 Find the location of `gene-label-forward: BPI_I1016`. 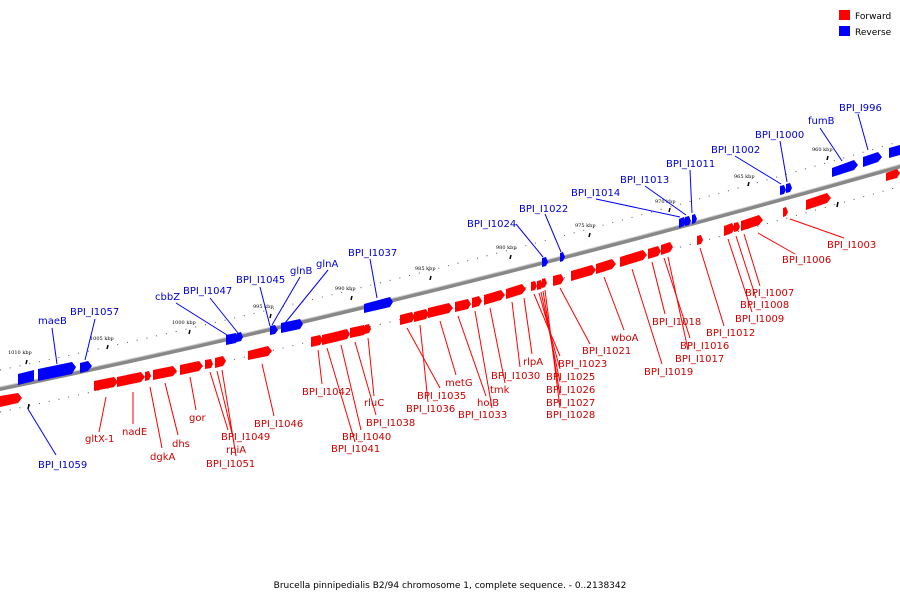

gene-label-forward: BPI_I1016 is located at coordinates (704, 346).